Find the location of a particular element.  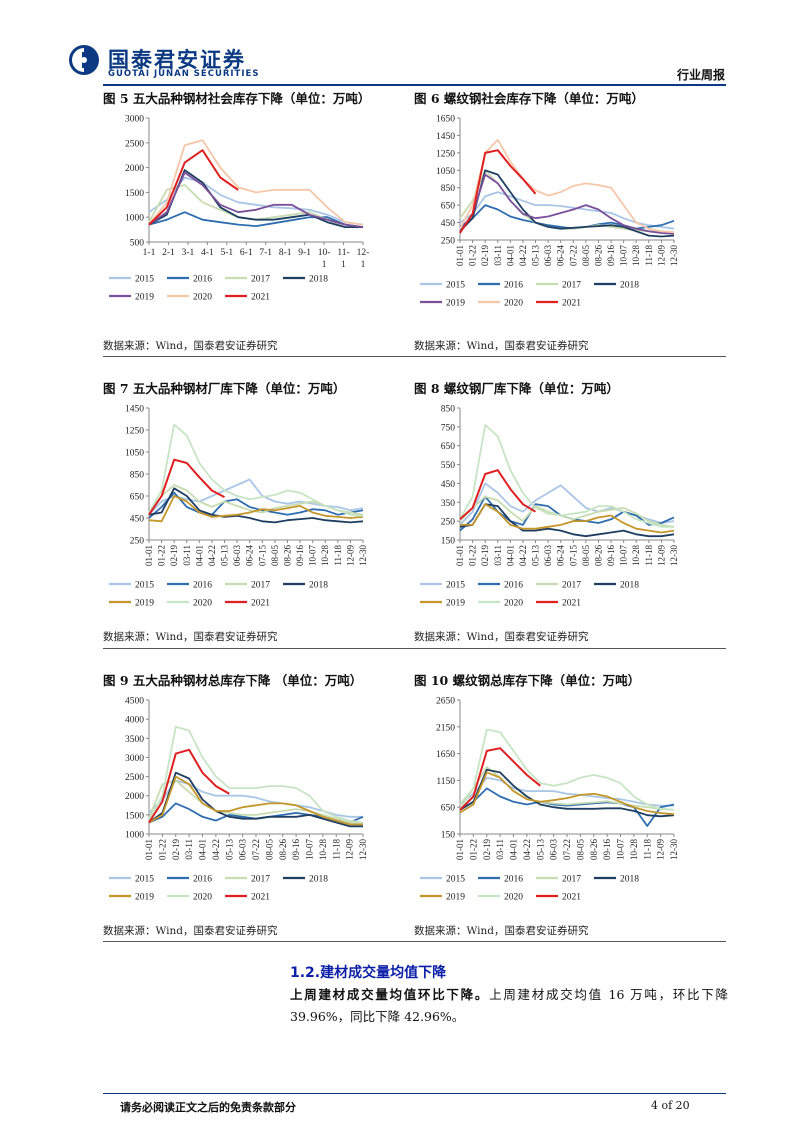

x-tick-label: 01-22 is located at coordinates (162, 849).